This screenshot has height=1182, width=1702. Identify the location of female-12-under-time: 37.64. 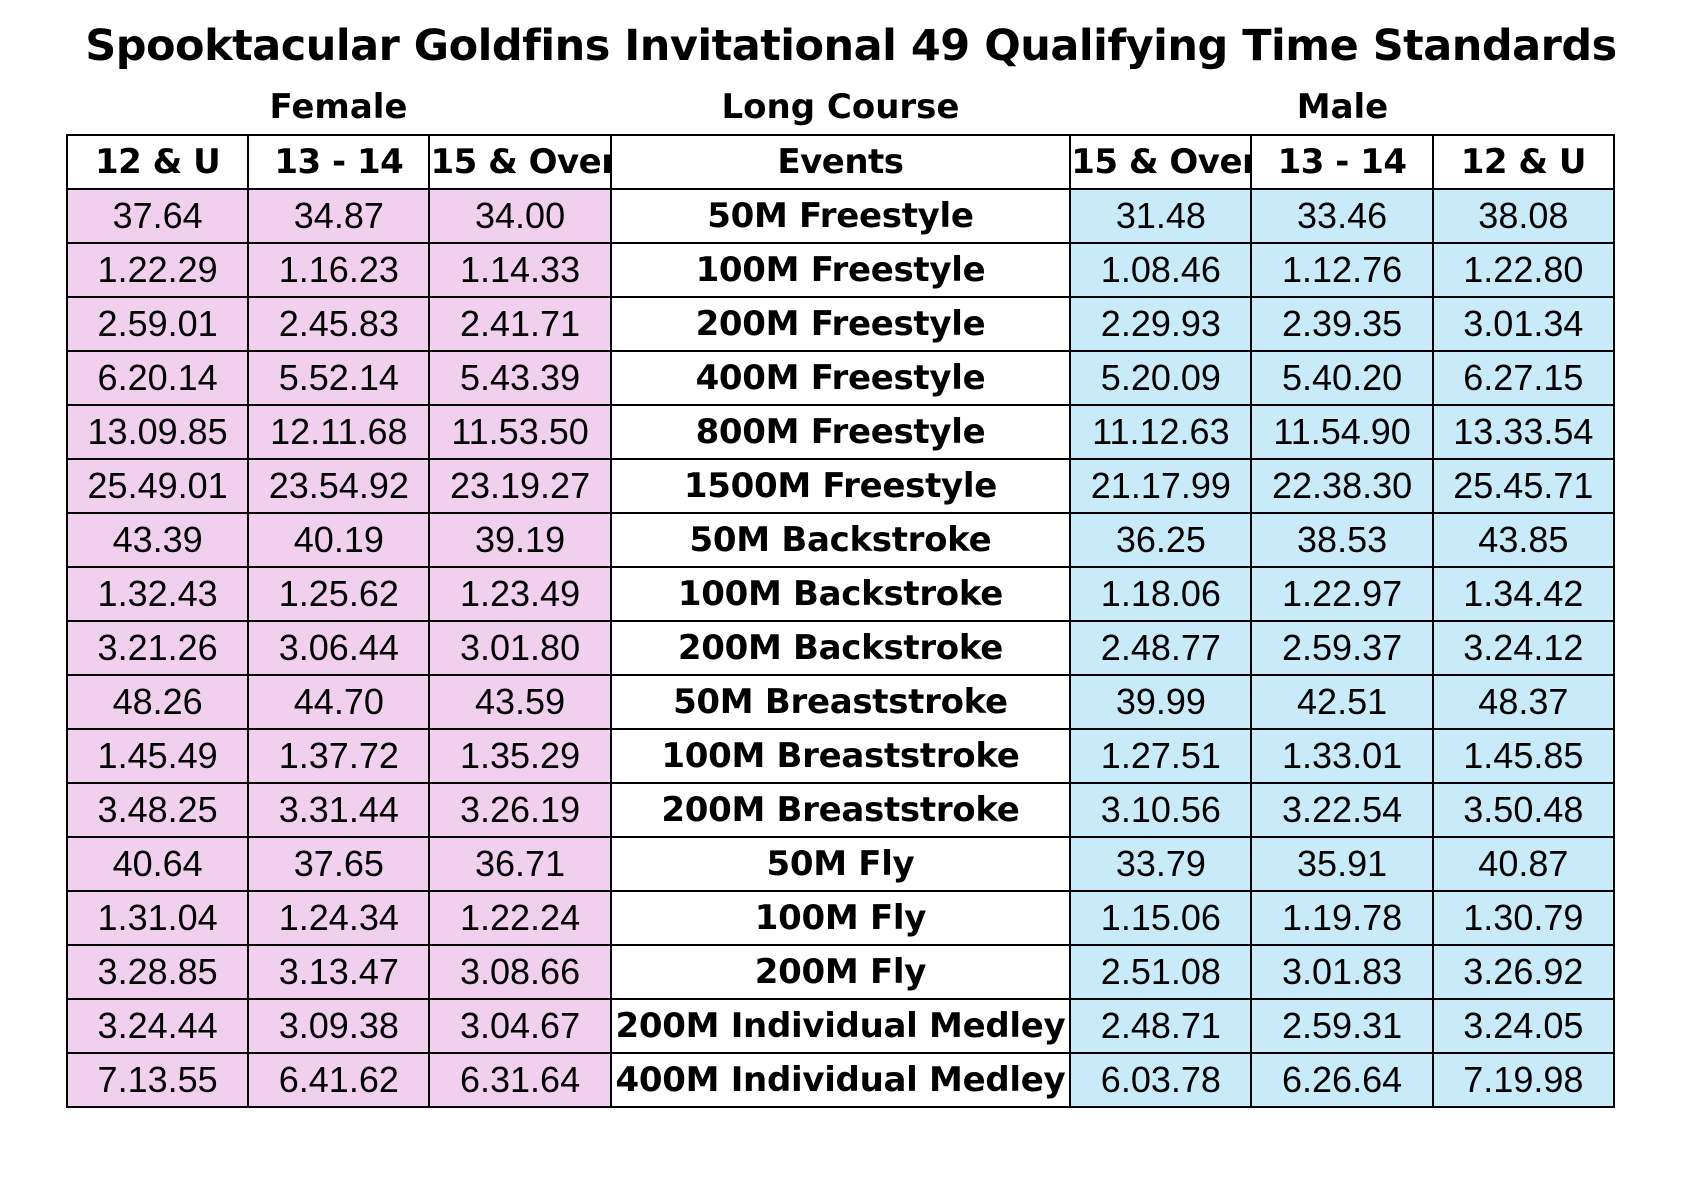
(157, 216).